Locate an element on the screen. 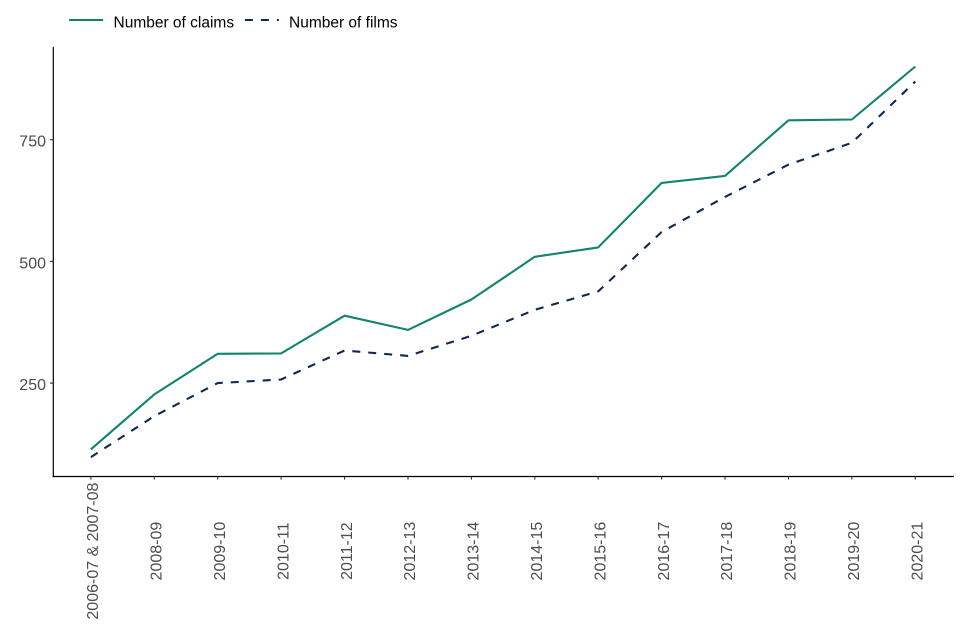  svg-text: 2018-19 is located at coordinates (791, 551).